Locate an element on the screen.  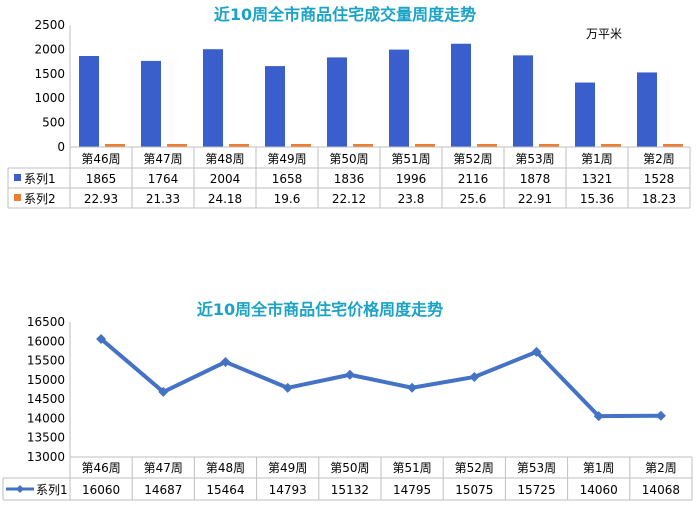
chart1-legend-series1: 系列1 is located at coordinates (40, 179).